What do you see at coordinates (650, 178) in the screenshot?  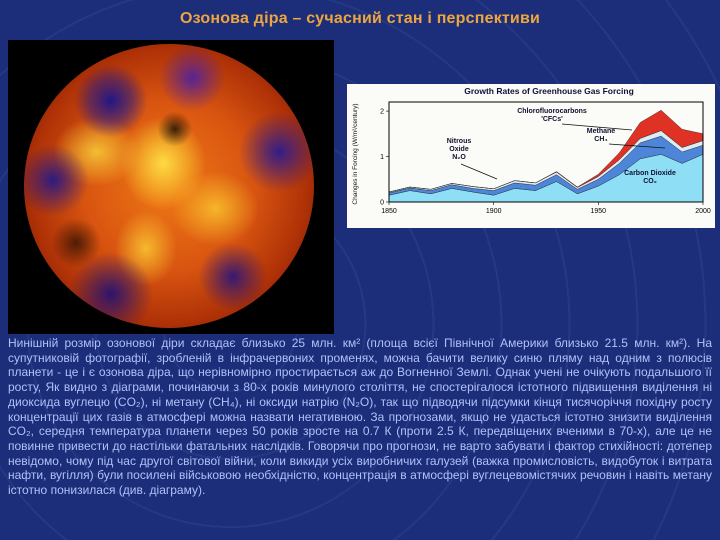 I see `chart-annotation-carbon-dioxide: Carbon Dioxide CO₂` at bounding box center [650, 178].